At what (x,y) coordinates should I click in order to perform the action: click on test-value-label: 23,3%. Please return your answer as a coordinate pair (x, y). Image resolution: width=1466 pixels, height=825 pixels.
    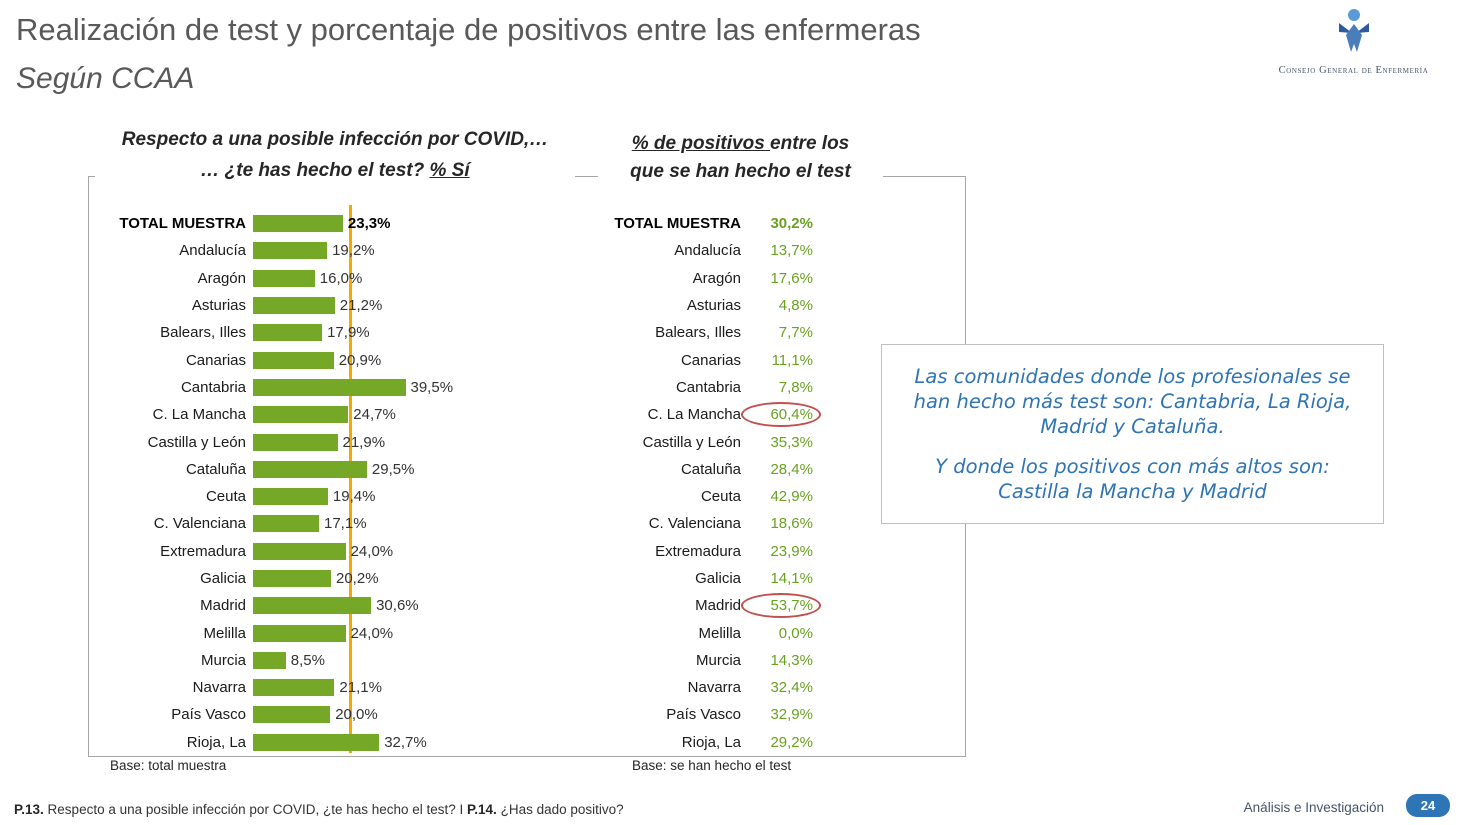
    Looking at the image, I should click on (369, 224).